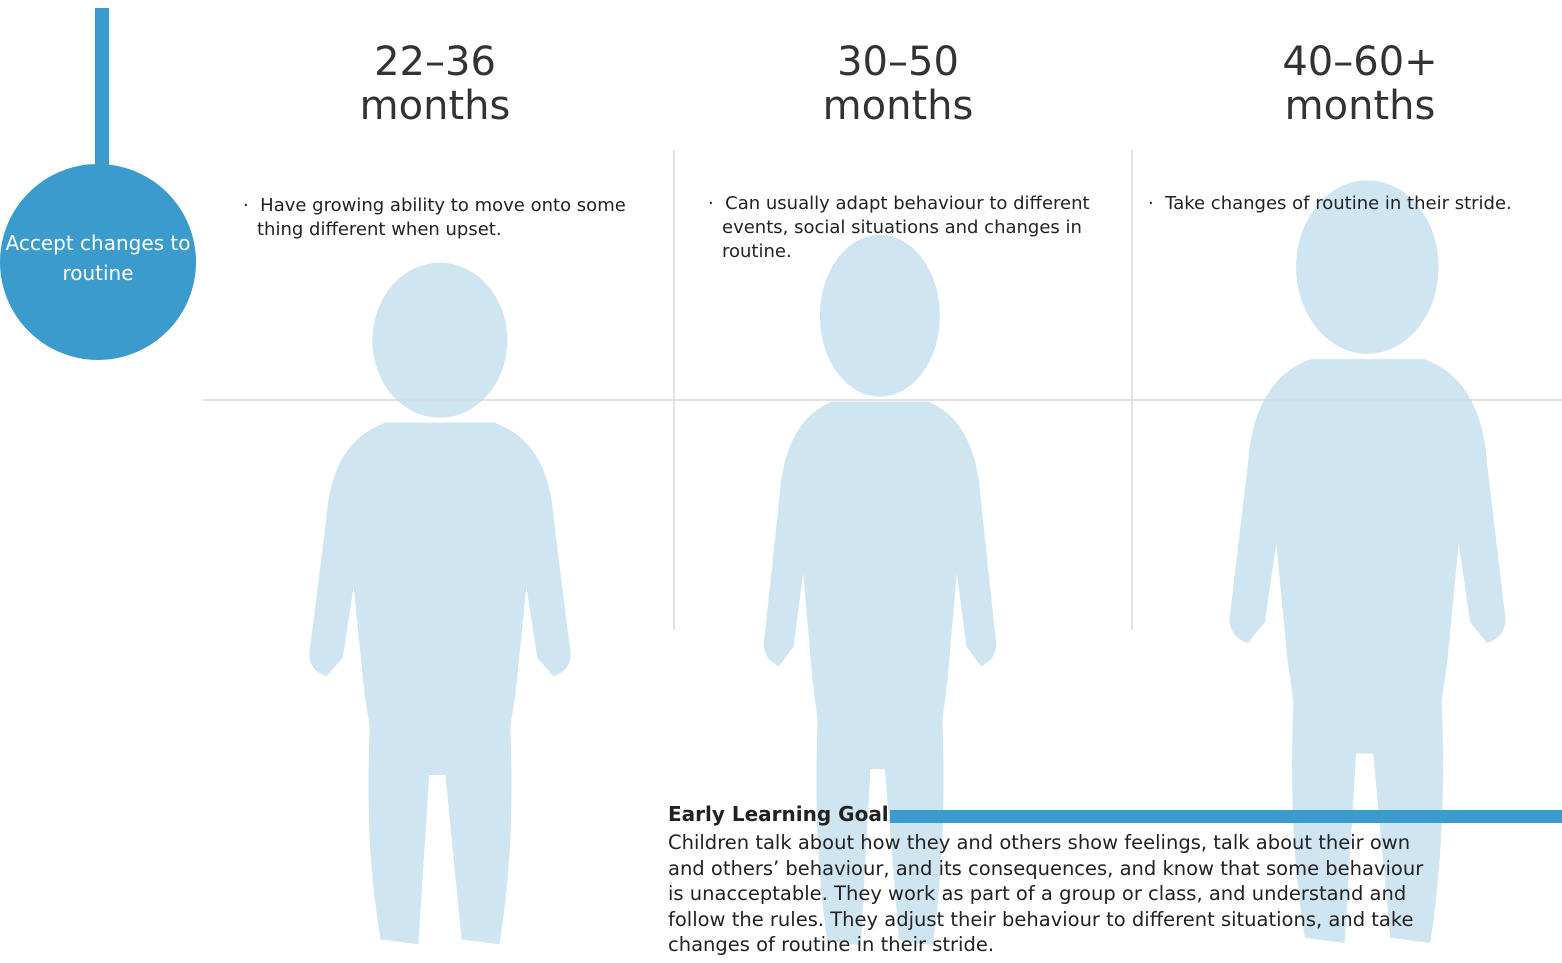 The image size is (1562, 963). I want to click on column-text: Take changes of routine in their stride., so click(1355, 204).